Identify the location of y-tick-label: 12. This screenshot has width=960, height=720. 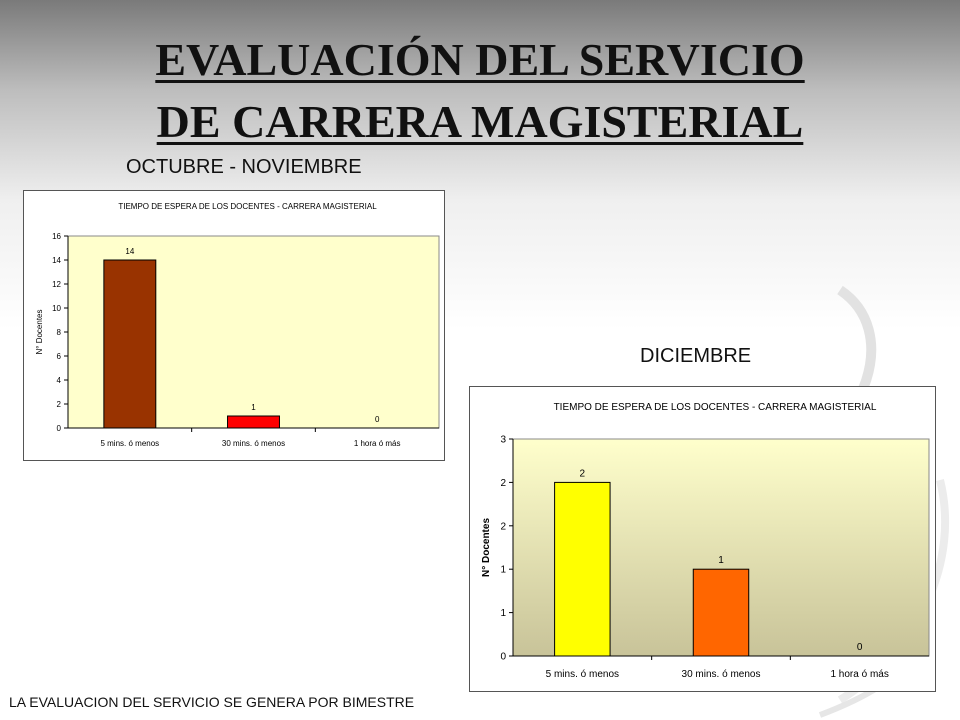
(56, 284).